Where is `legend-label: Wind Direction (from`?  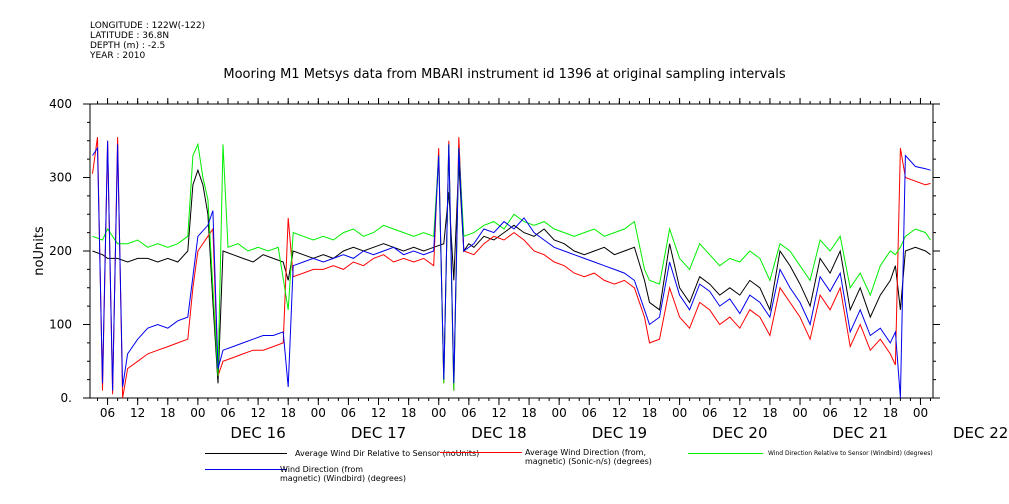
legend-label: Wind Direction (from is located at coordinates (322, 469).